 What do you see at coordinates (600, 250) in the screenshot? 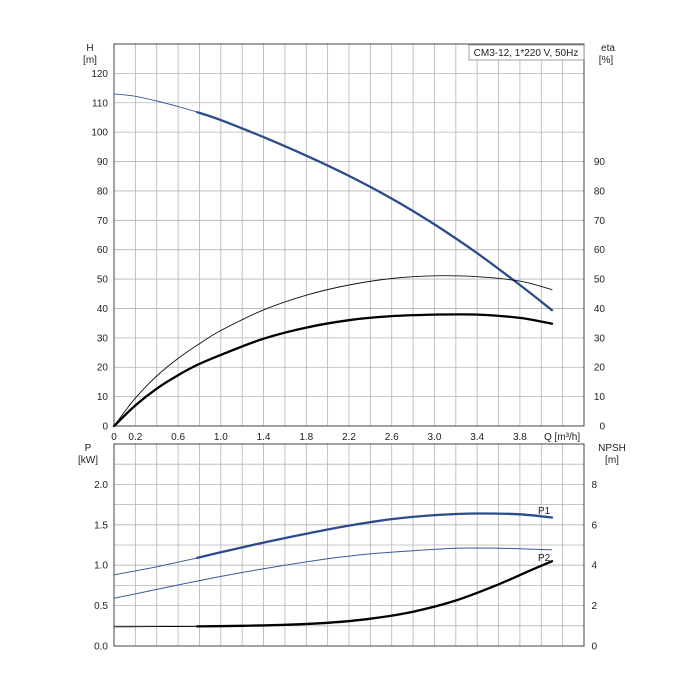
I see `eta-tick-label: 60` at bounding box center [600, 250].